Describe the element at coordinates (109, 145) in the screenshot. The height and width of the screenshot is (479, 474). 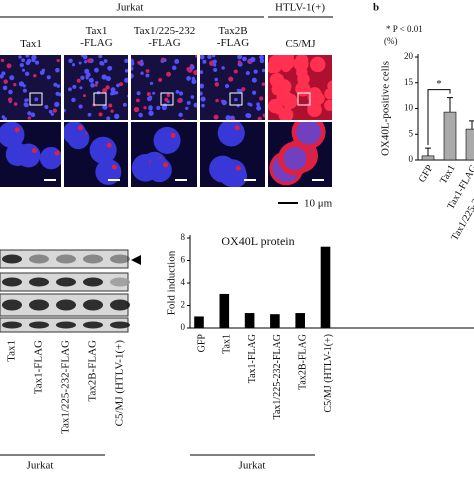
I see `spot` at that location.